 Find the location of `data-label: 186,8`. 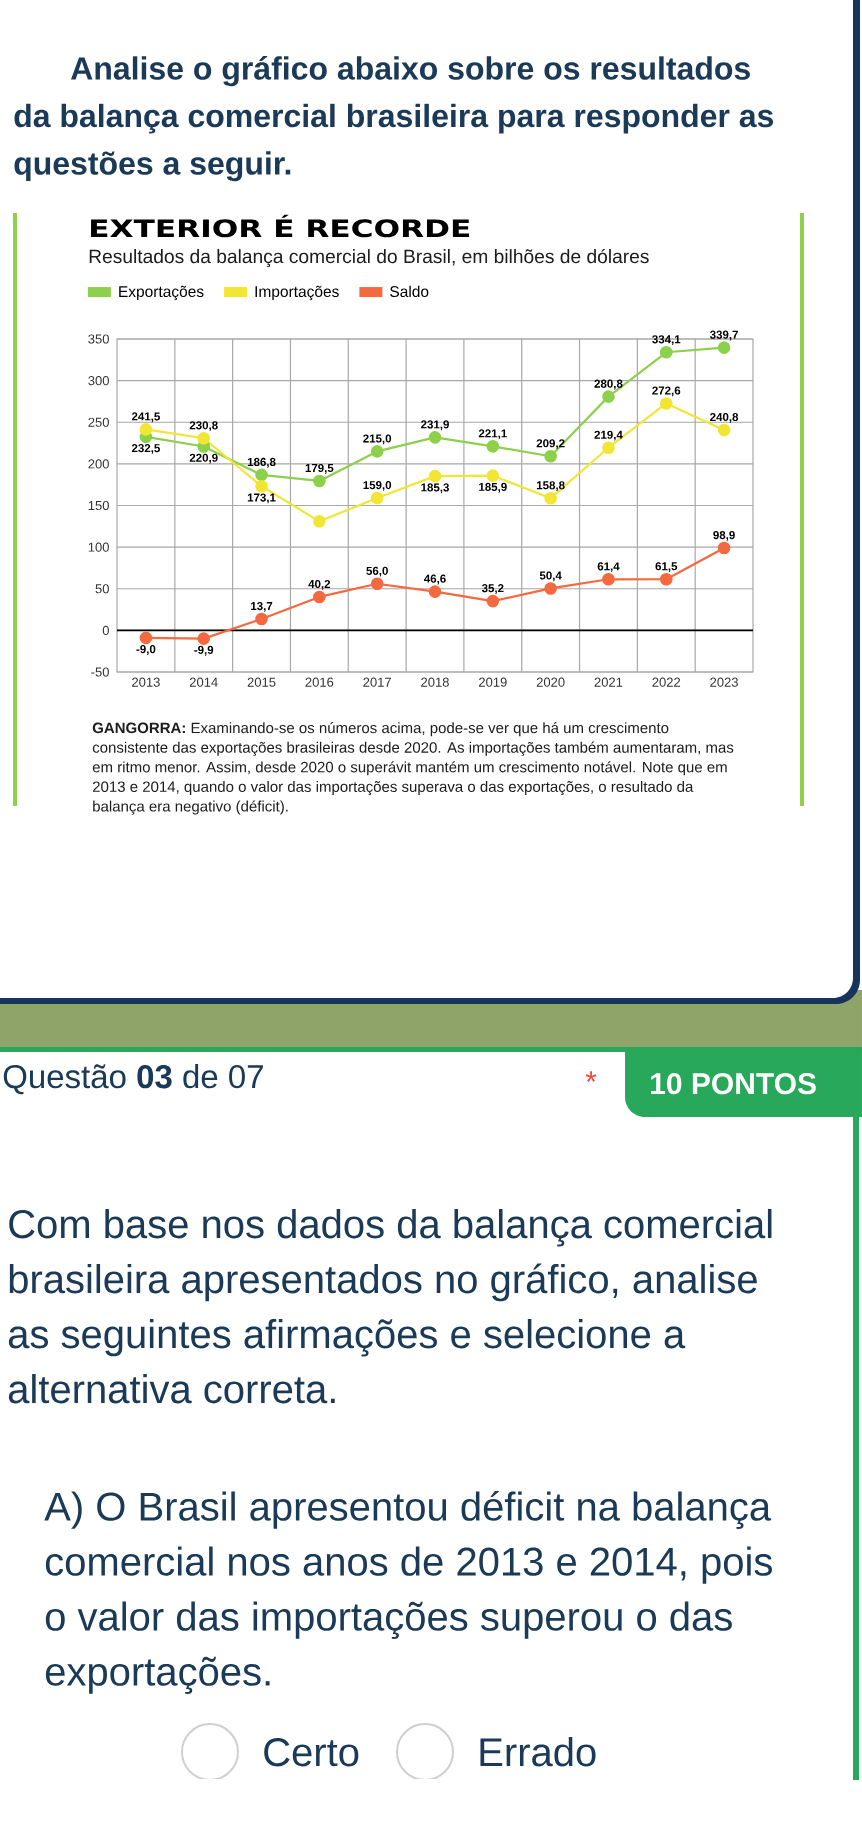

data-label: 186,8 is located at coordinates (261, 462).